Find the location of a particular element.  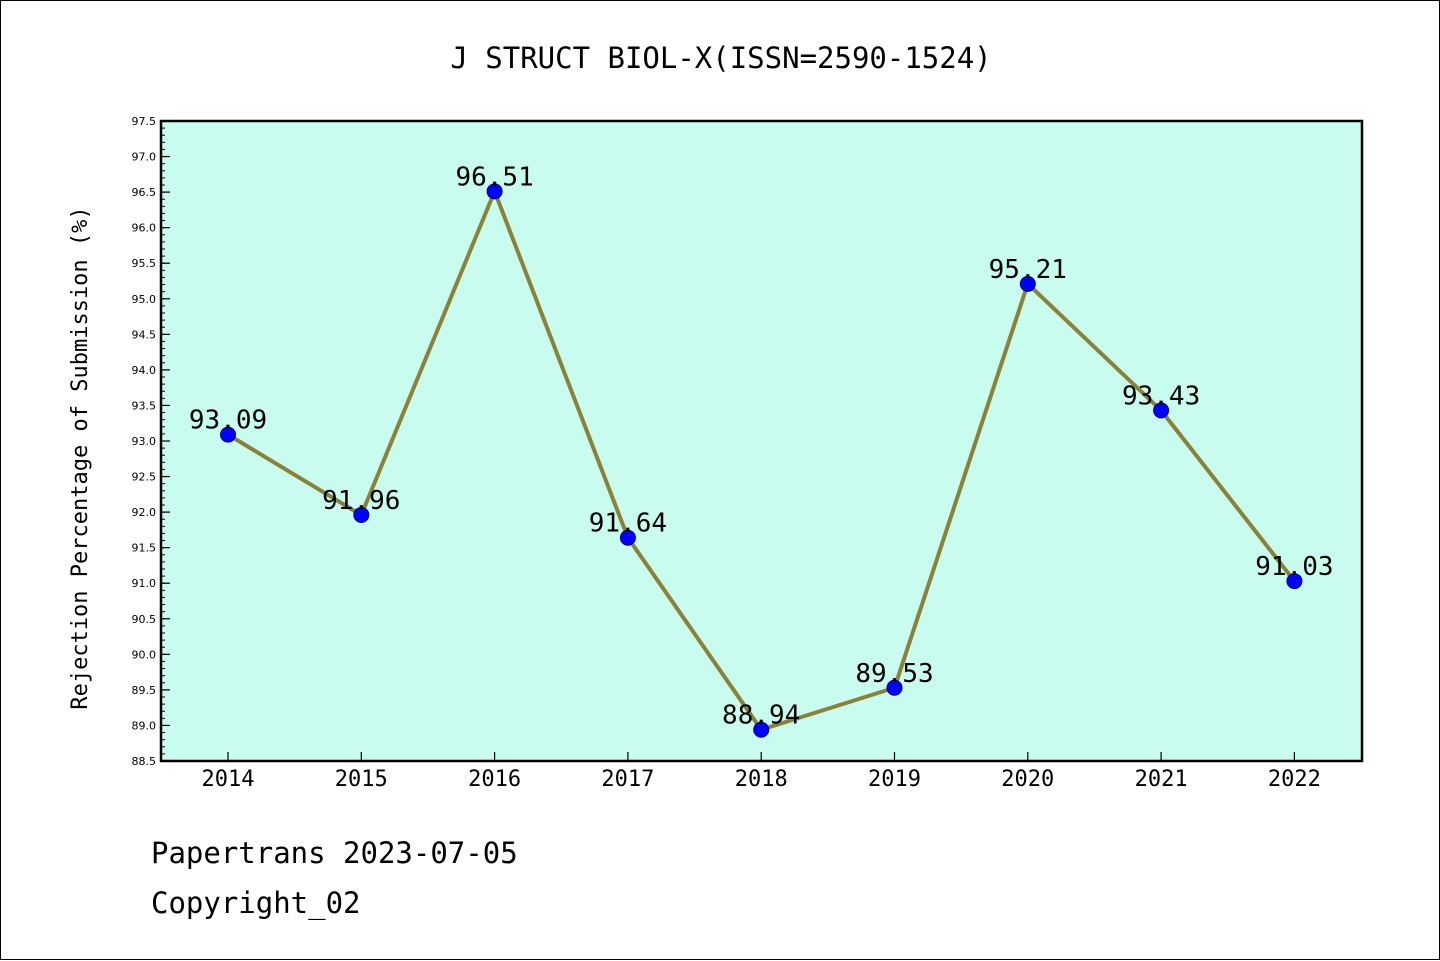

data-label: 91.64 is located at coordinates (628, 524).